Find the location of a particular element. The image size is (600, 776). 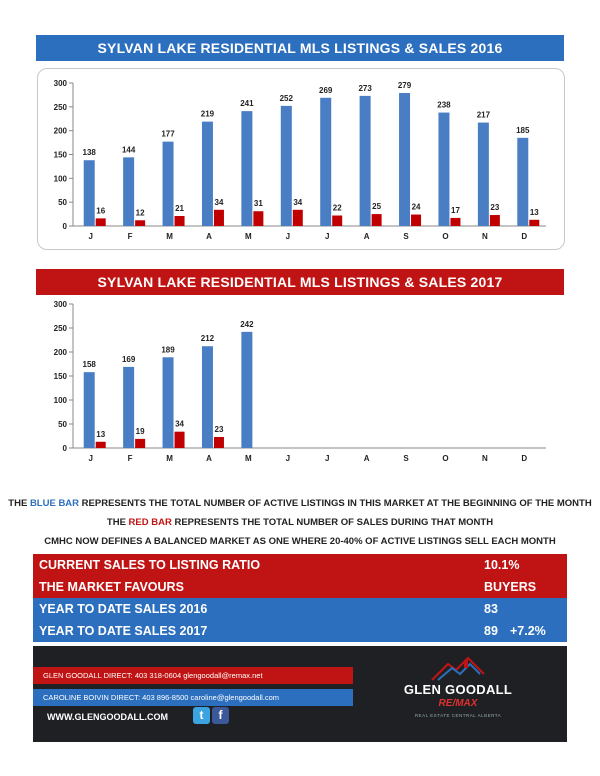

facebook-icon: f is located at coordinates (220, 715).